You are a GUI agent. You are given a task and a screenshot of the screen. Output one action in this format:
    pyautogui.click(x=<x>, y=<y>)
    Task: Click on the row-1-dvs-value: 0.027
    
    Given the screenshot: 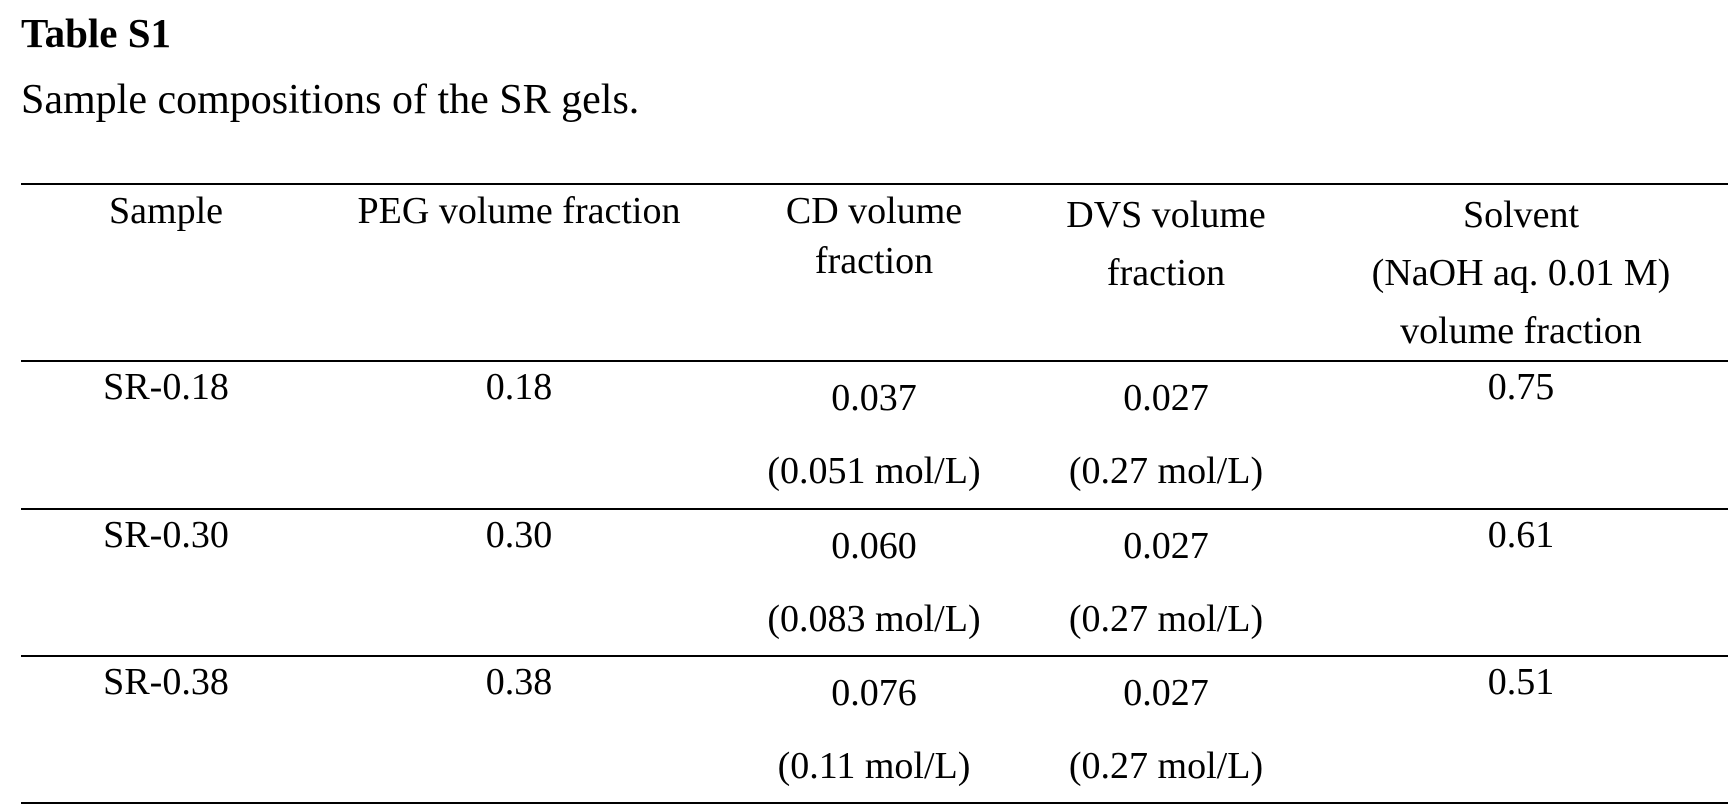 What is the action you would take?
    pyautogui.click(x=1166, y=398)
    